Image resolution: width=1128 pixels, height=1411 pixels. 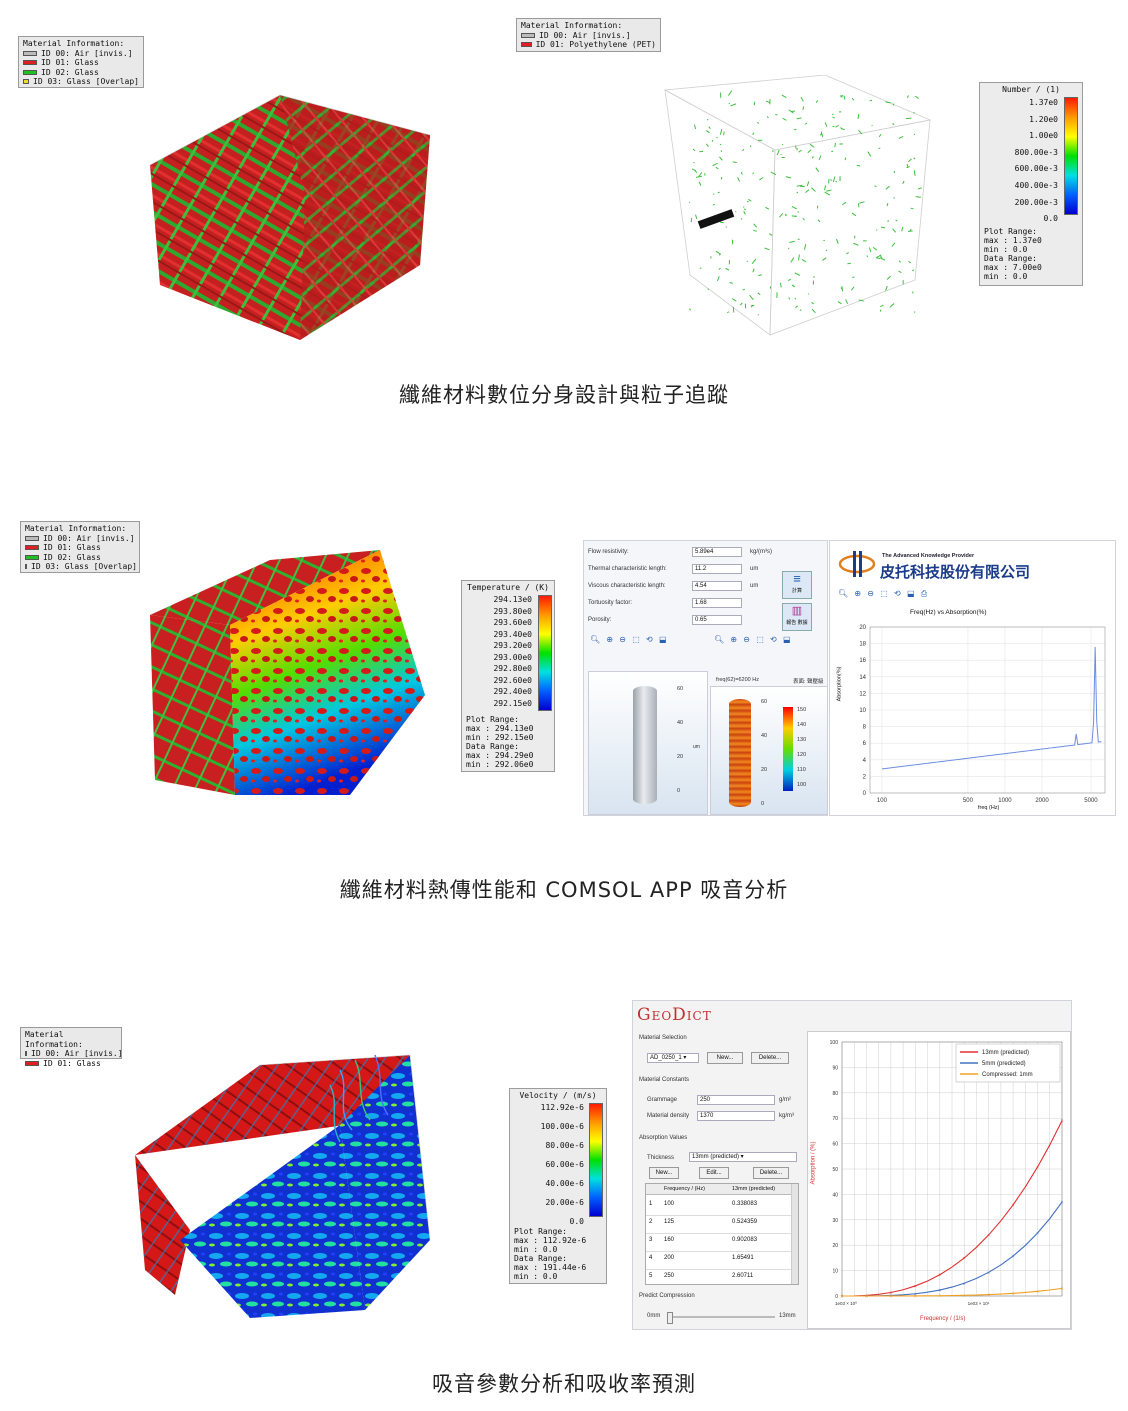 What do you see at coordinates (1013, 240) in the screenshot?
I see `colorbar-info-line: max : 1.37e0` at bounding box center [1013, 240].